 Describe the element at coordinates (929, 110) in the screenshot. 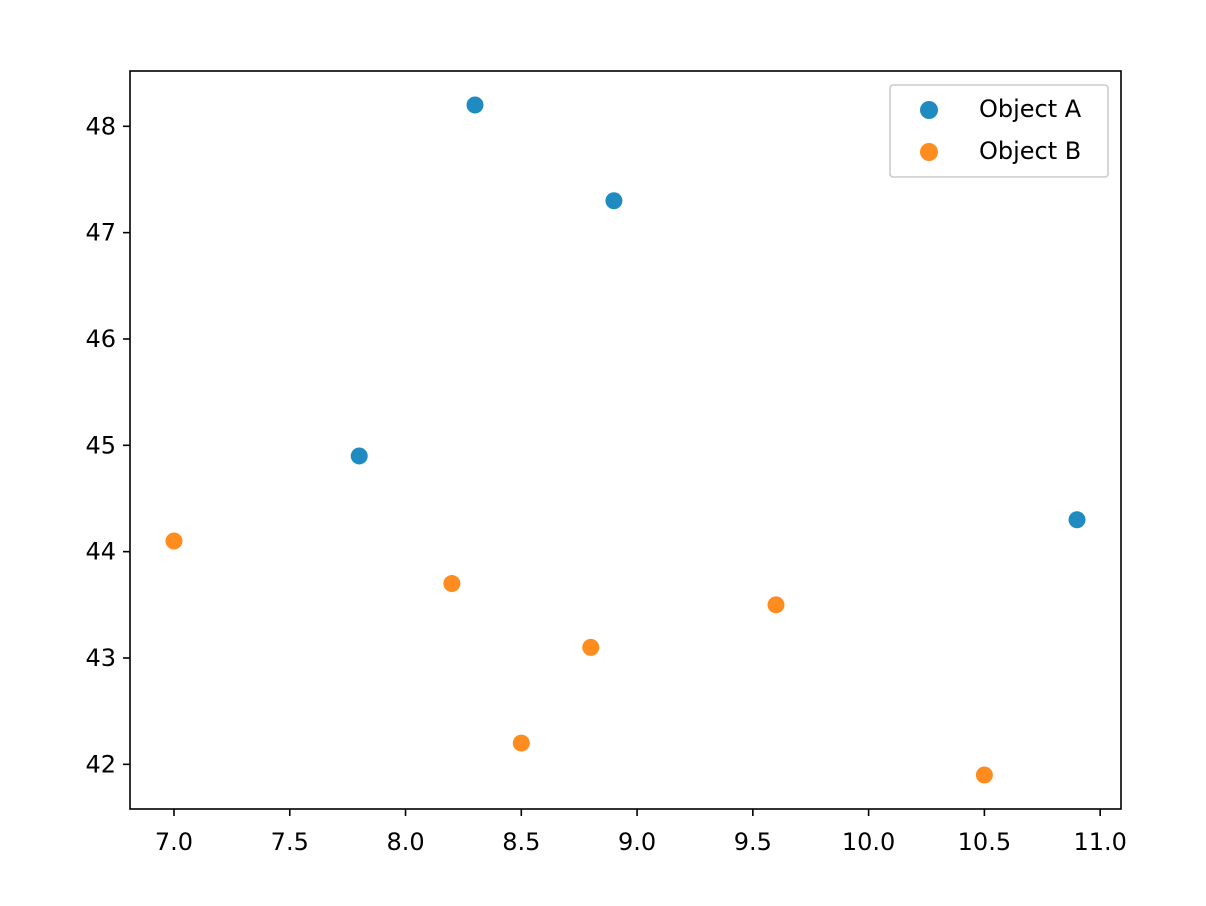

I see `legend-marker-object-a` at that location.